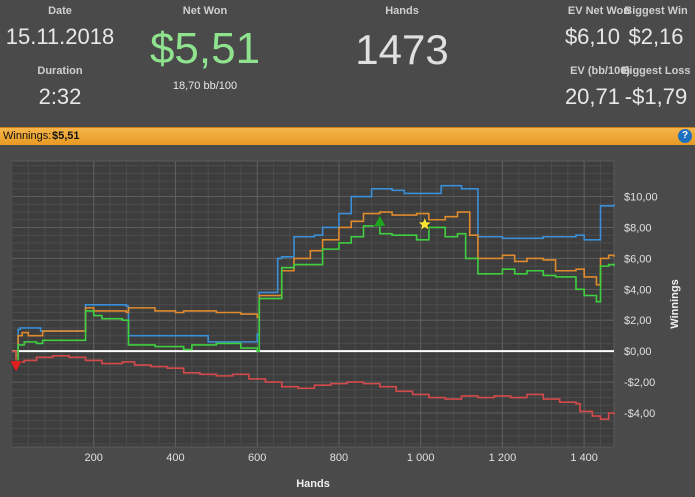 The width and height of the screenshot is (695, 497). I want to click on y-tick-label: $0,00, so click(638, 352).